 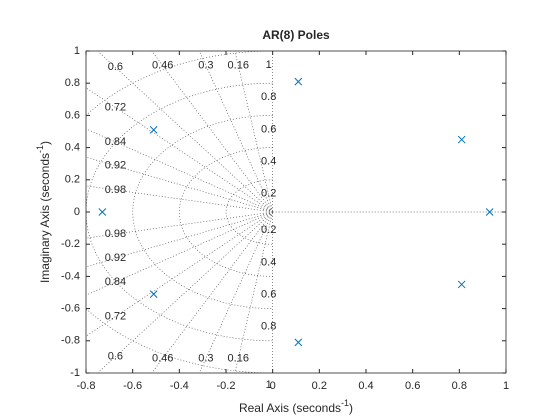 I want to click on x-tick-label: 0.6, so click(x=412, y=386).